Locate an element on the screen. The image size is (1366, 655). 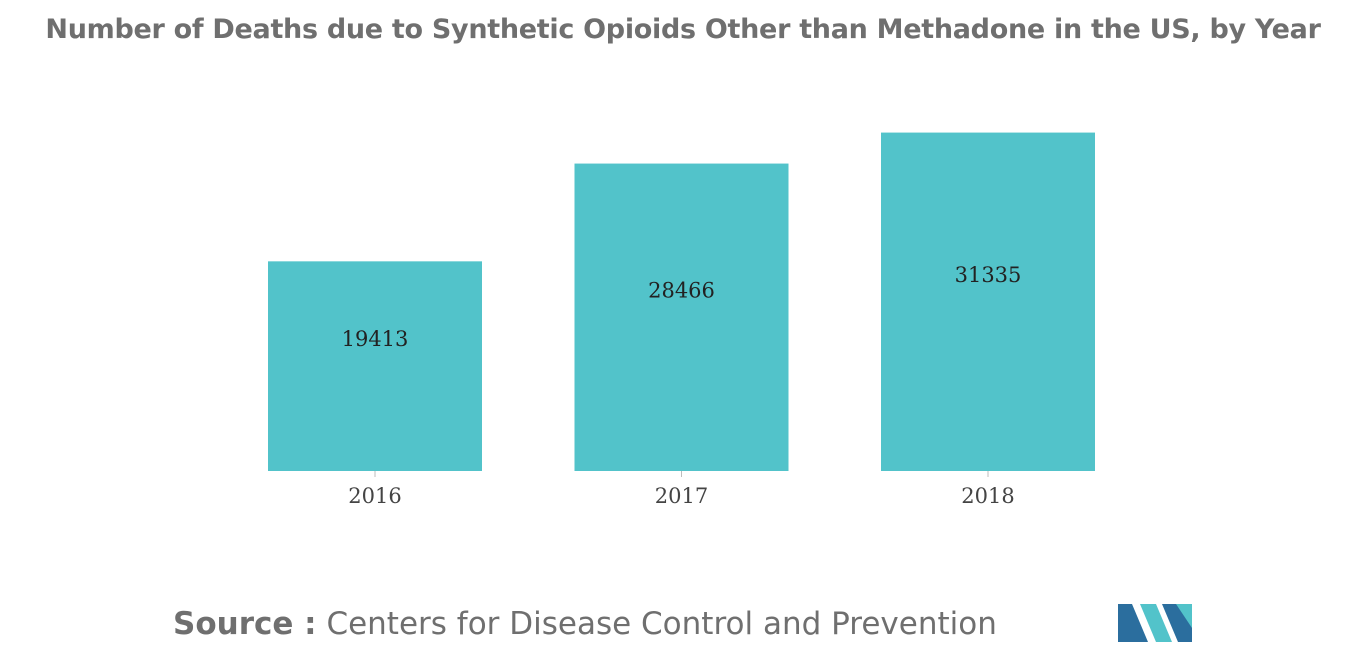
bar-2017 is located at coordinates (681, 317).